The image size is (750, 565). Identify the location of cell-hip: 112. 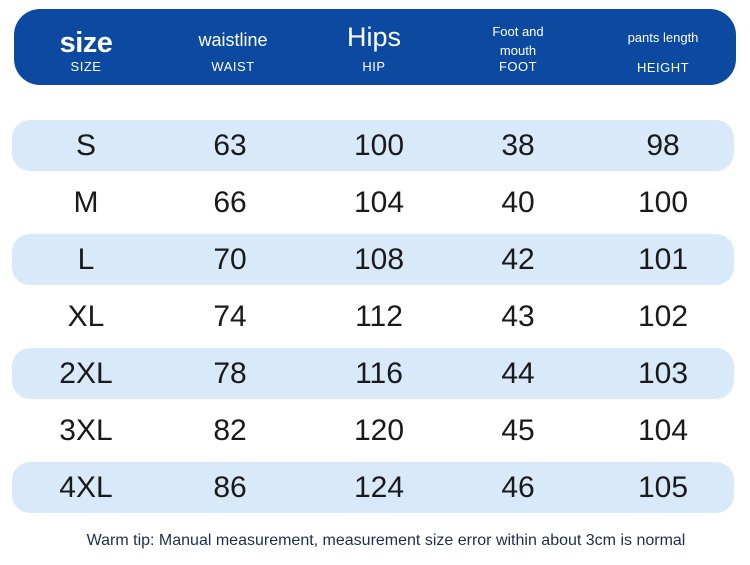
(379, 316).